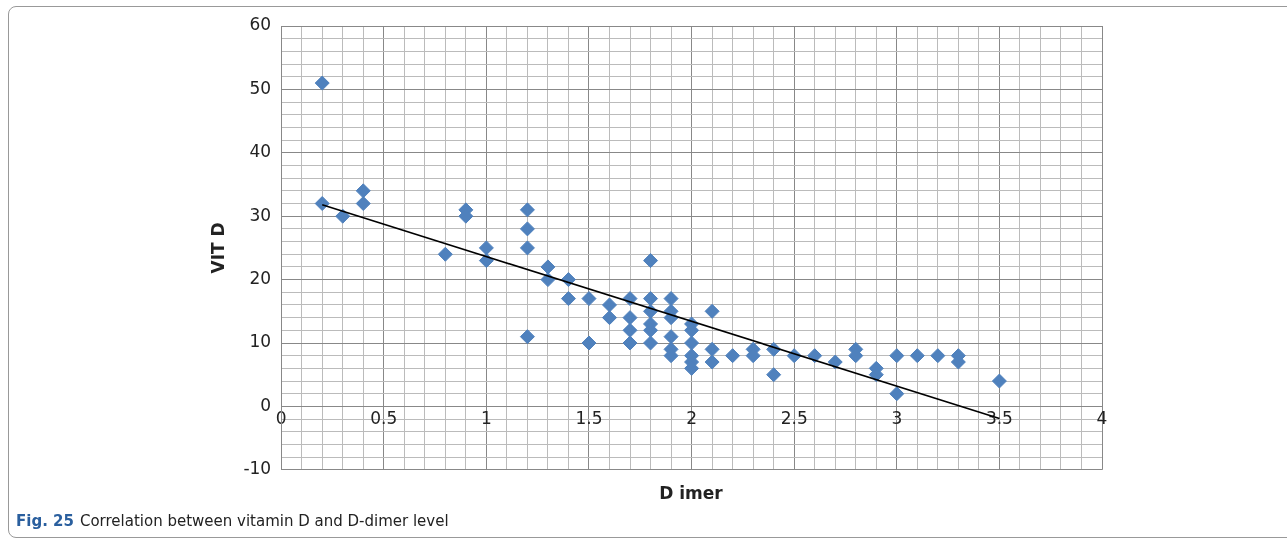 The width and height of the screenshot is (1287, 545). Describe the element at coordinates (999, 418) in the screenshot. I see `x-tick-label: 3.5` at that location.